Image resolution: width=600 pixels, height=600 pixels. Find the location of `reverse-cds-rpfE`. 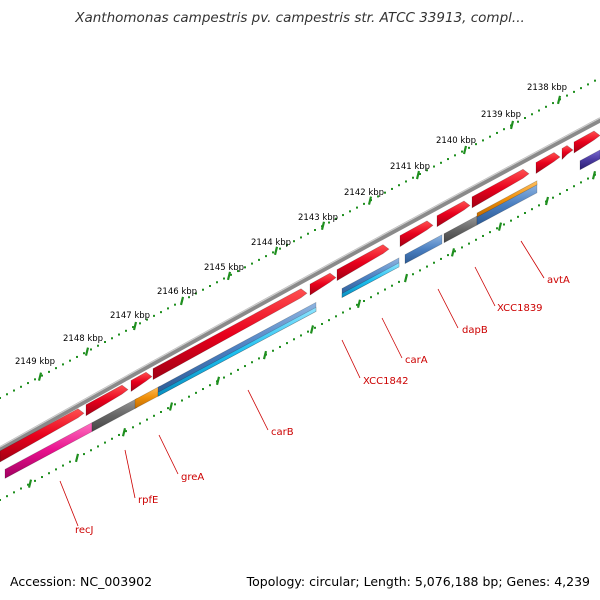

reverse-cds-rpfE is located at coordinates (114, 415).